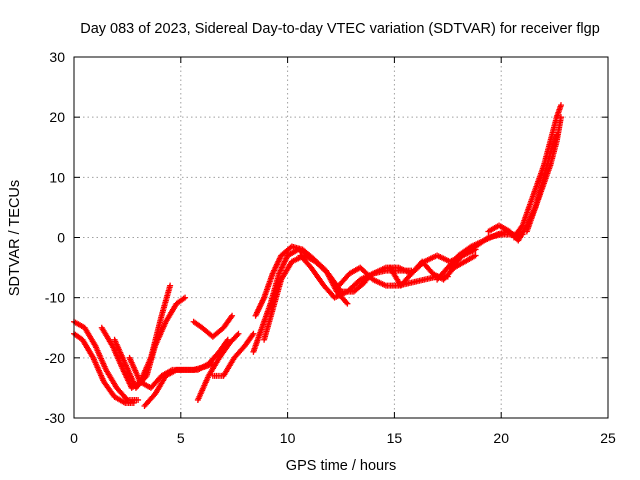  Describe the element at coordinates (61, 238) in the screenshot. I see `y-tick-label: 0` at that location.